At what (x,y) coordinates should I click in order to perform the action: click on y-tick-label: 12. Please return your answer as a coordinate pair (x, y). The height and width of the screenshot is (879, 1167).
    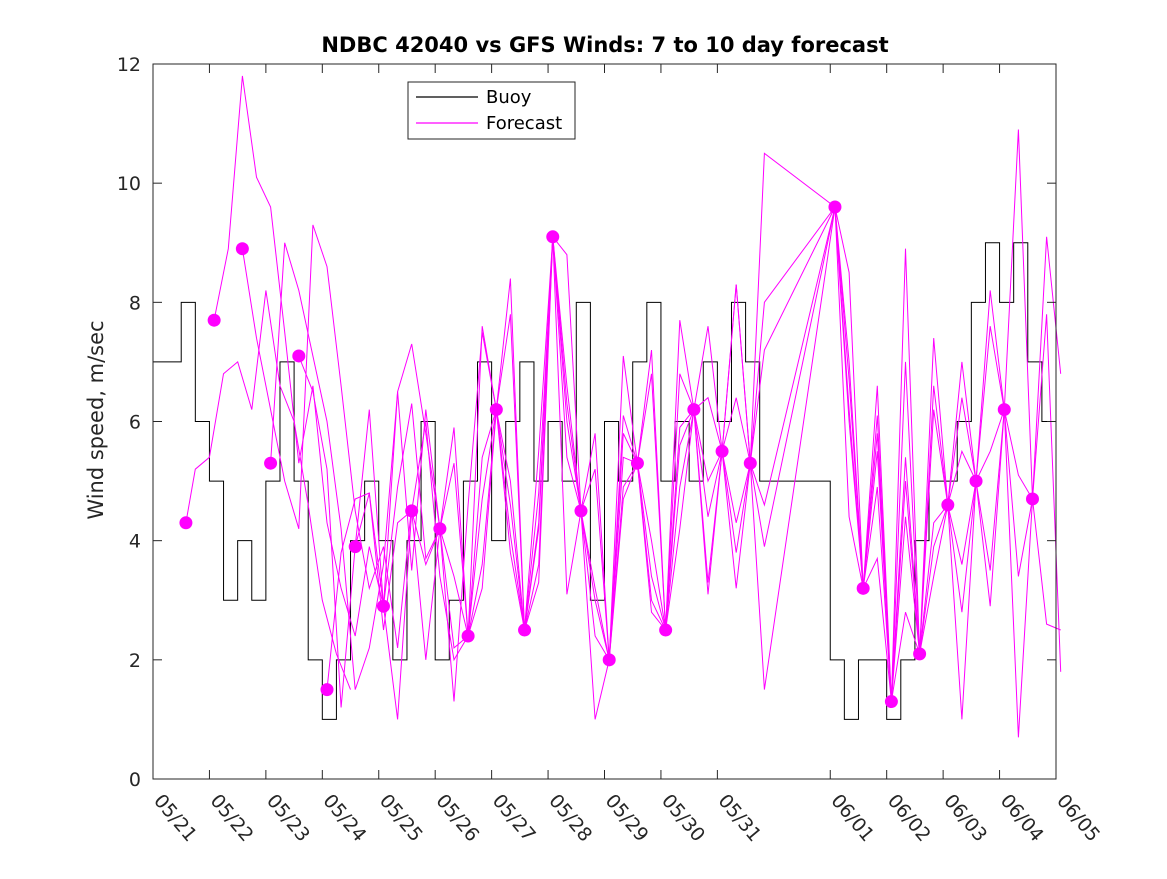
    Looking at the image, I should click on (129, 65).